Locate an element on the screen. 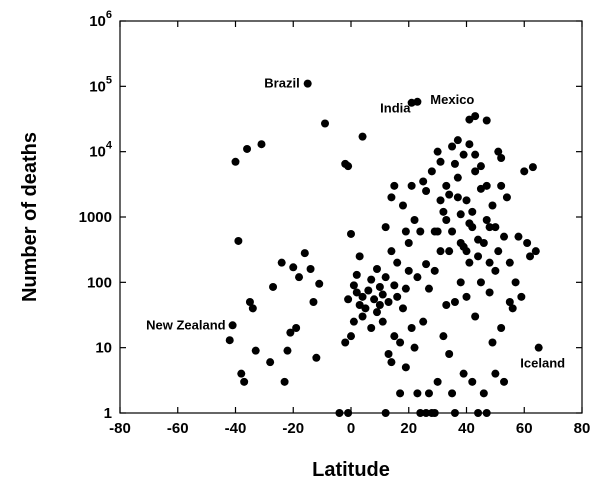 Image resolution: width=602 pixels, height=484 pixels. y-tick-label: 10⁶ is located at coordinates (100, 19).